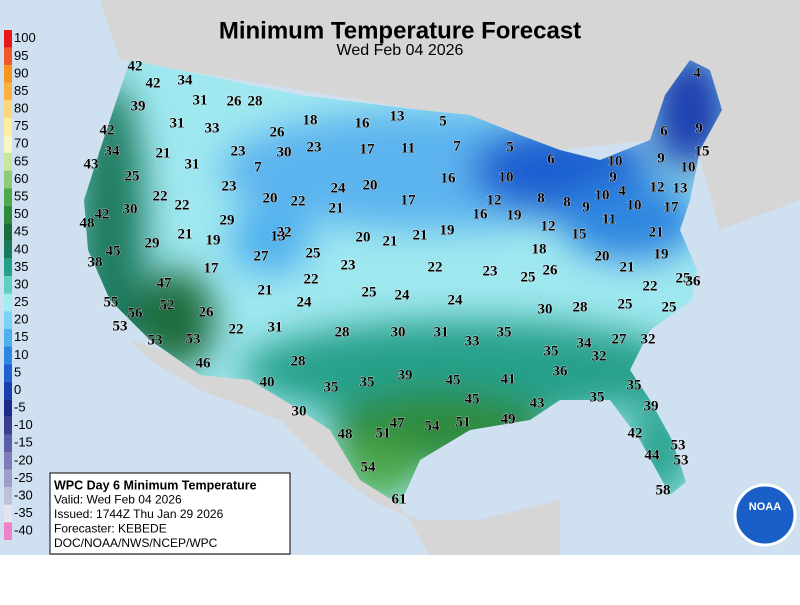  Describe the element at coordinates (397, 116) in the screenshot. I see `temperature-label: 13` at that location.